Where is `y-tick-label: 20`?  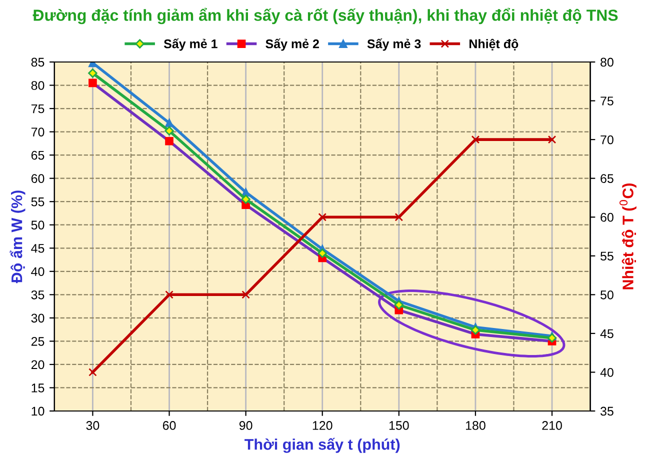 y-tick-label: 20 is located at coordinates (37, 365).